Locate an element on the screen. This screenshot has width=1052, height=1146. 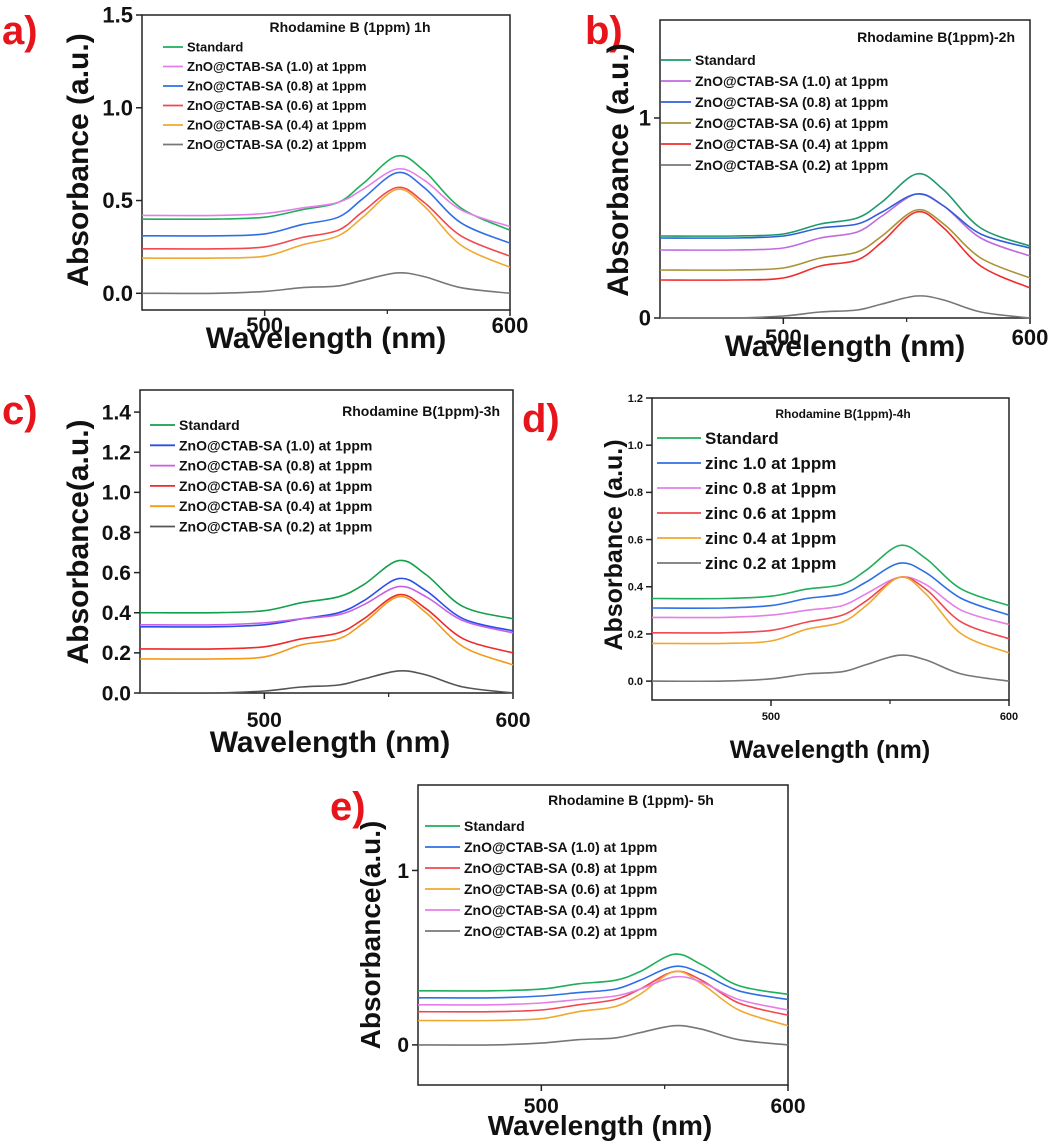
y-tick-label: 1.5 is located at coordinates (117, 15).